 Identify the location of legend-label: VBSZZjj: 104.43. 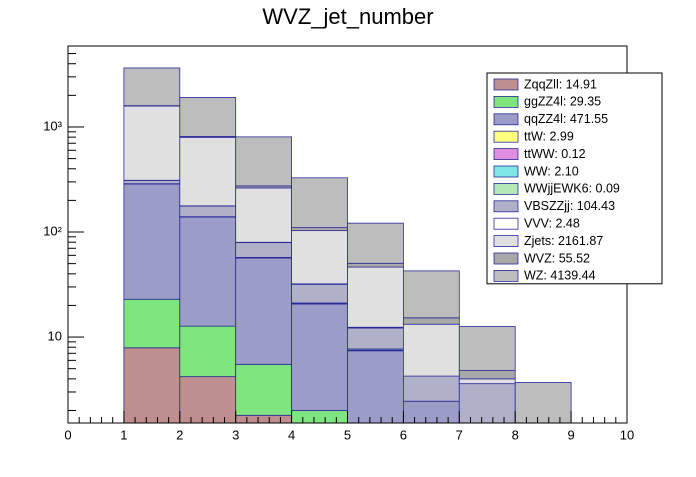
(569, 206).